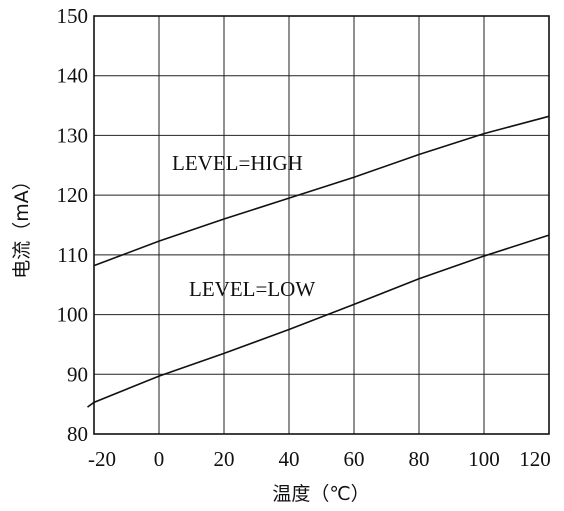  I want to click on y-tick-label: 90, so click(77, 374).